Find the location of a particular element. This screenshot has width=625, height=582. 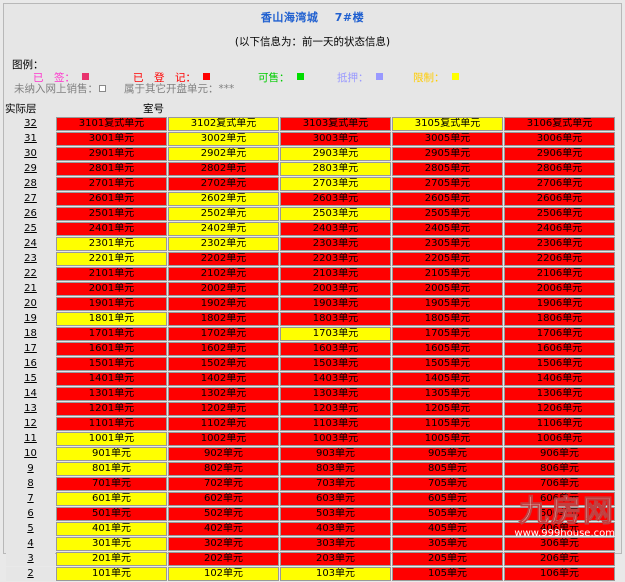

unit-cell: 2002单元 is located at coordinates (223, 289).